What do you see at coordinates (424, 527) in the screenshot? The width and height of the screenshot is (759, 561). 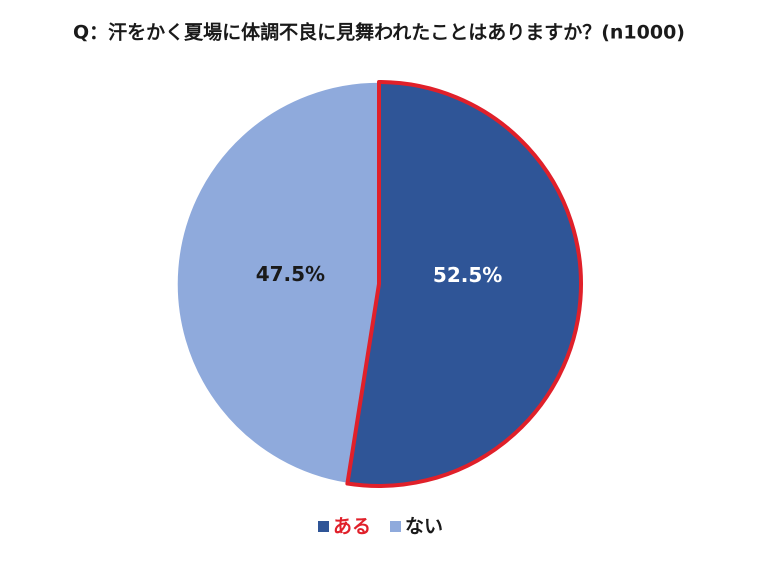 I see `legend-label: ない` at bounding box center [424, 527].